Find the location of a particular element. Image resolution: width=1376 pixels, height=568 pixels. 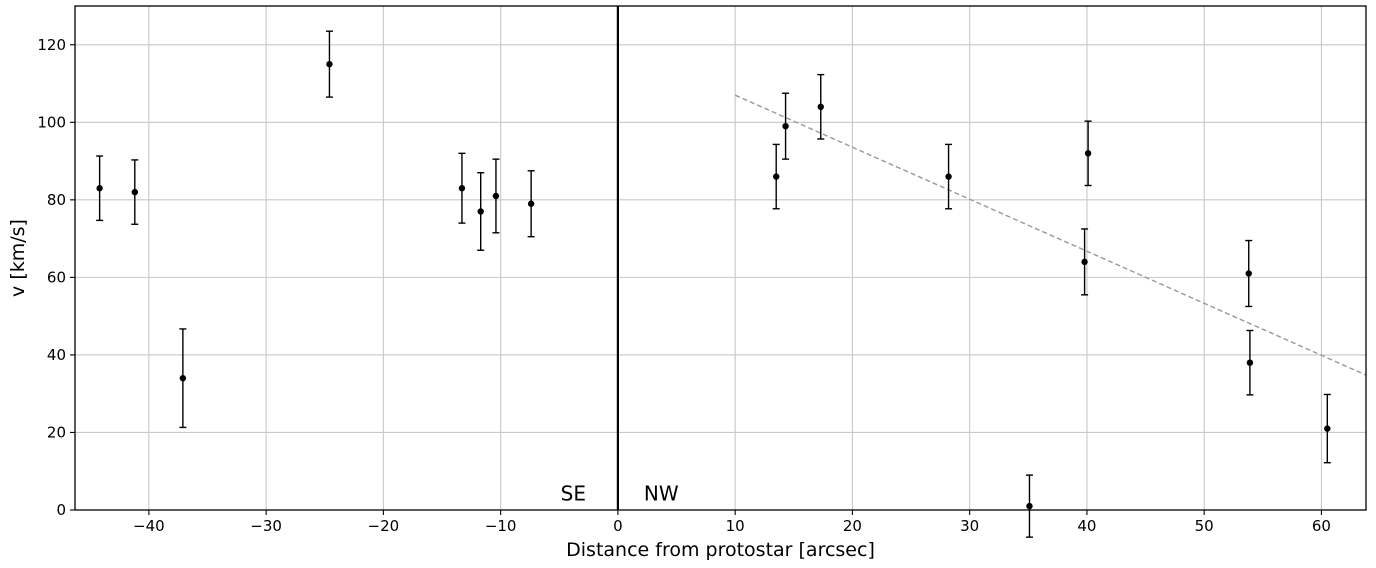

x-tick-label: −10 is located at coordinates (501, 526).